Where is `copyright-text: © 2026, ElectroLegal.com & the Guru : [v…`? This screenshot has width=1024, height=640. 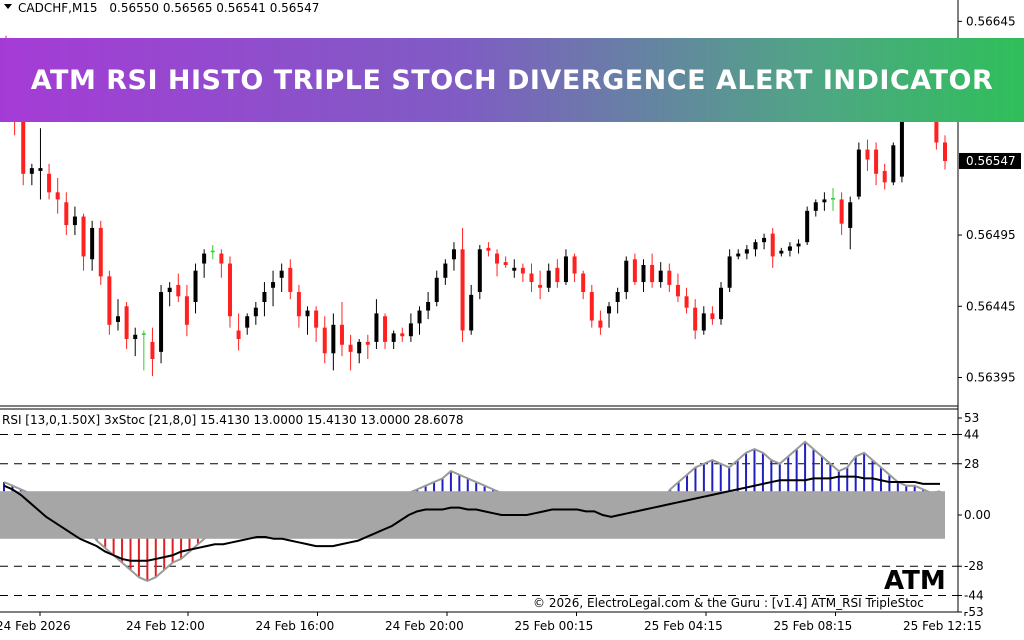 copyright-text: © 2026, ElectroLegal.com & the Guru : [v… is located at coordinates (728, 603).